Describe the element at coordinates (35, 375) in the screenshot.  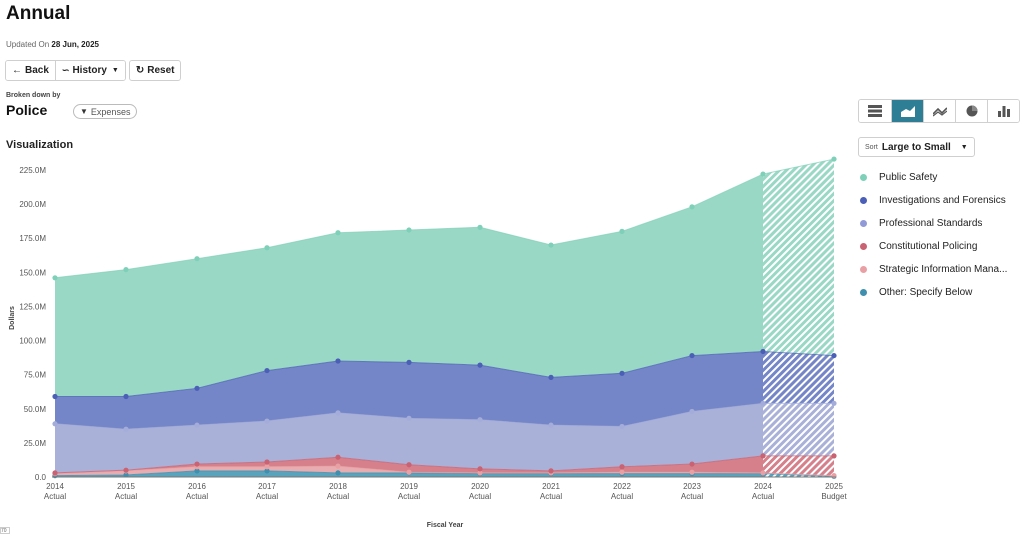
I see `y-tick-label: 75.0M` at that location.